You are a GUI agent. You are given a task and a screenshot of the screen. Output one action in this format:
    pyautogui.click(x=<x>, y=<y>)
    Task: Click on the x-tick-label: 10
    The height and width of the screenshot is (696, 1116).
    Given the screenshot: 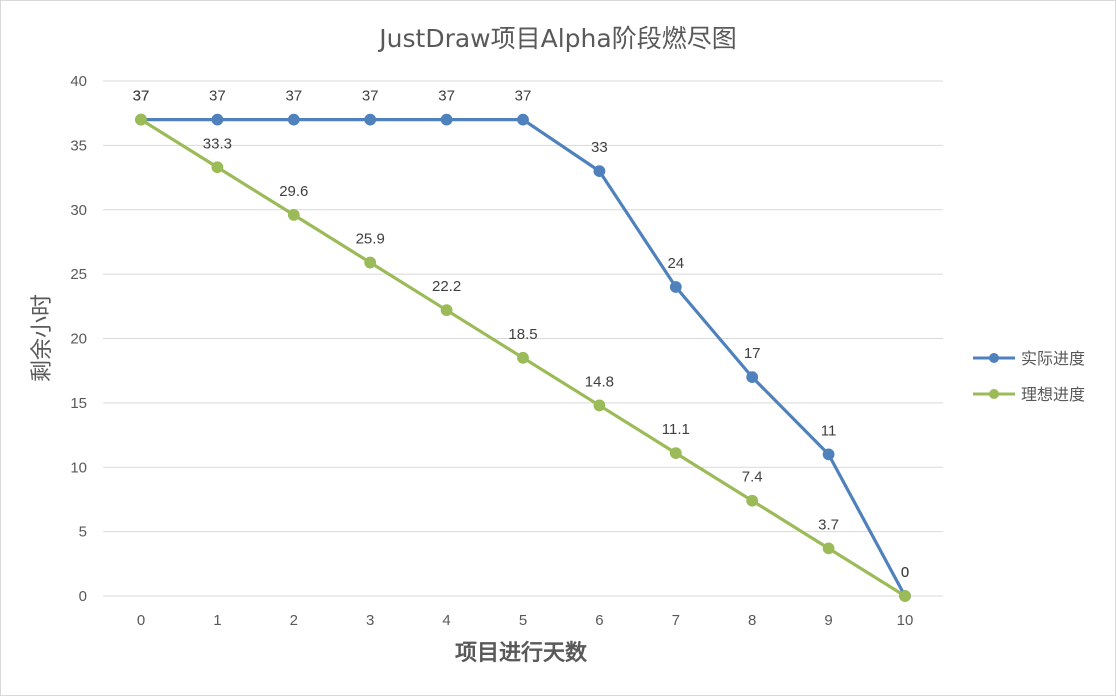 What is the action you would take?
    pyautogui.click(x=905, y=620)
    